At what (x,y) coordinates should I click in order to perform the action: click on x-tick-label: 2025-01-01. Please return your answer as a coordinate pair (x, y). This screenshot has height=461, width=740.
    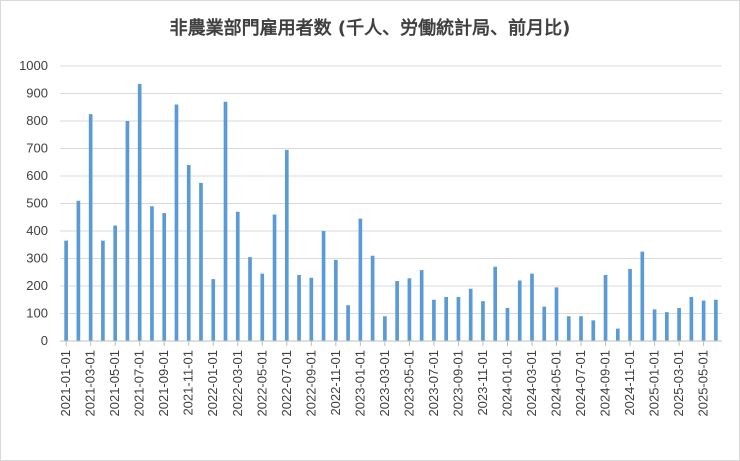
    Looking at the image, I should click on (654, 383).